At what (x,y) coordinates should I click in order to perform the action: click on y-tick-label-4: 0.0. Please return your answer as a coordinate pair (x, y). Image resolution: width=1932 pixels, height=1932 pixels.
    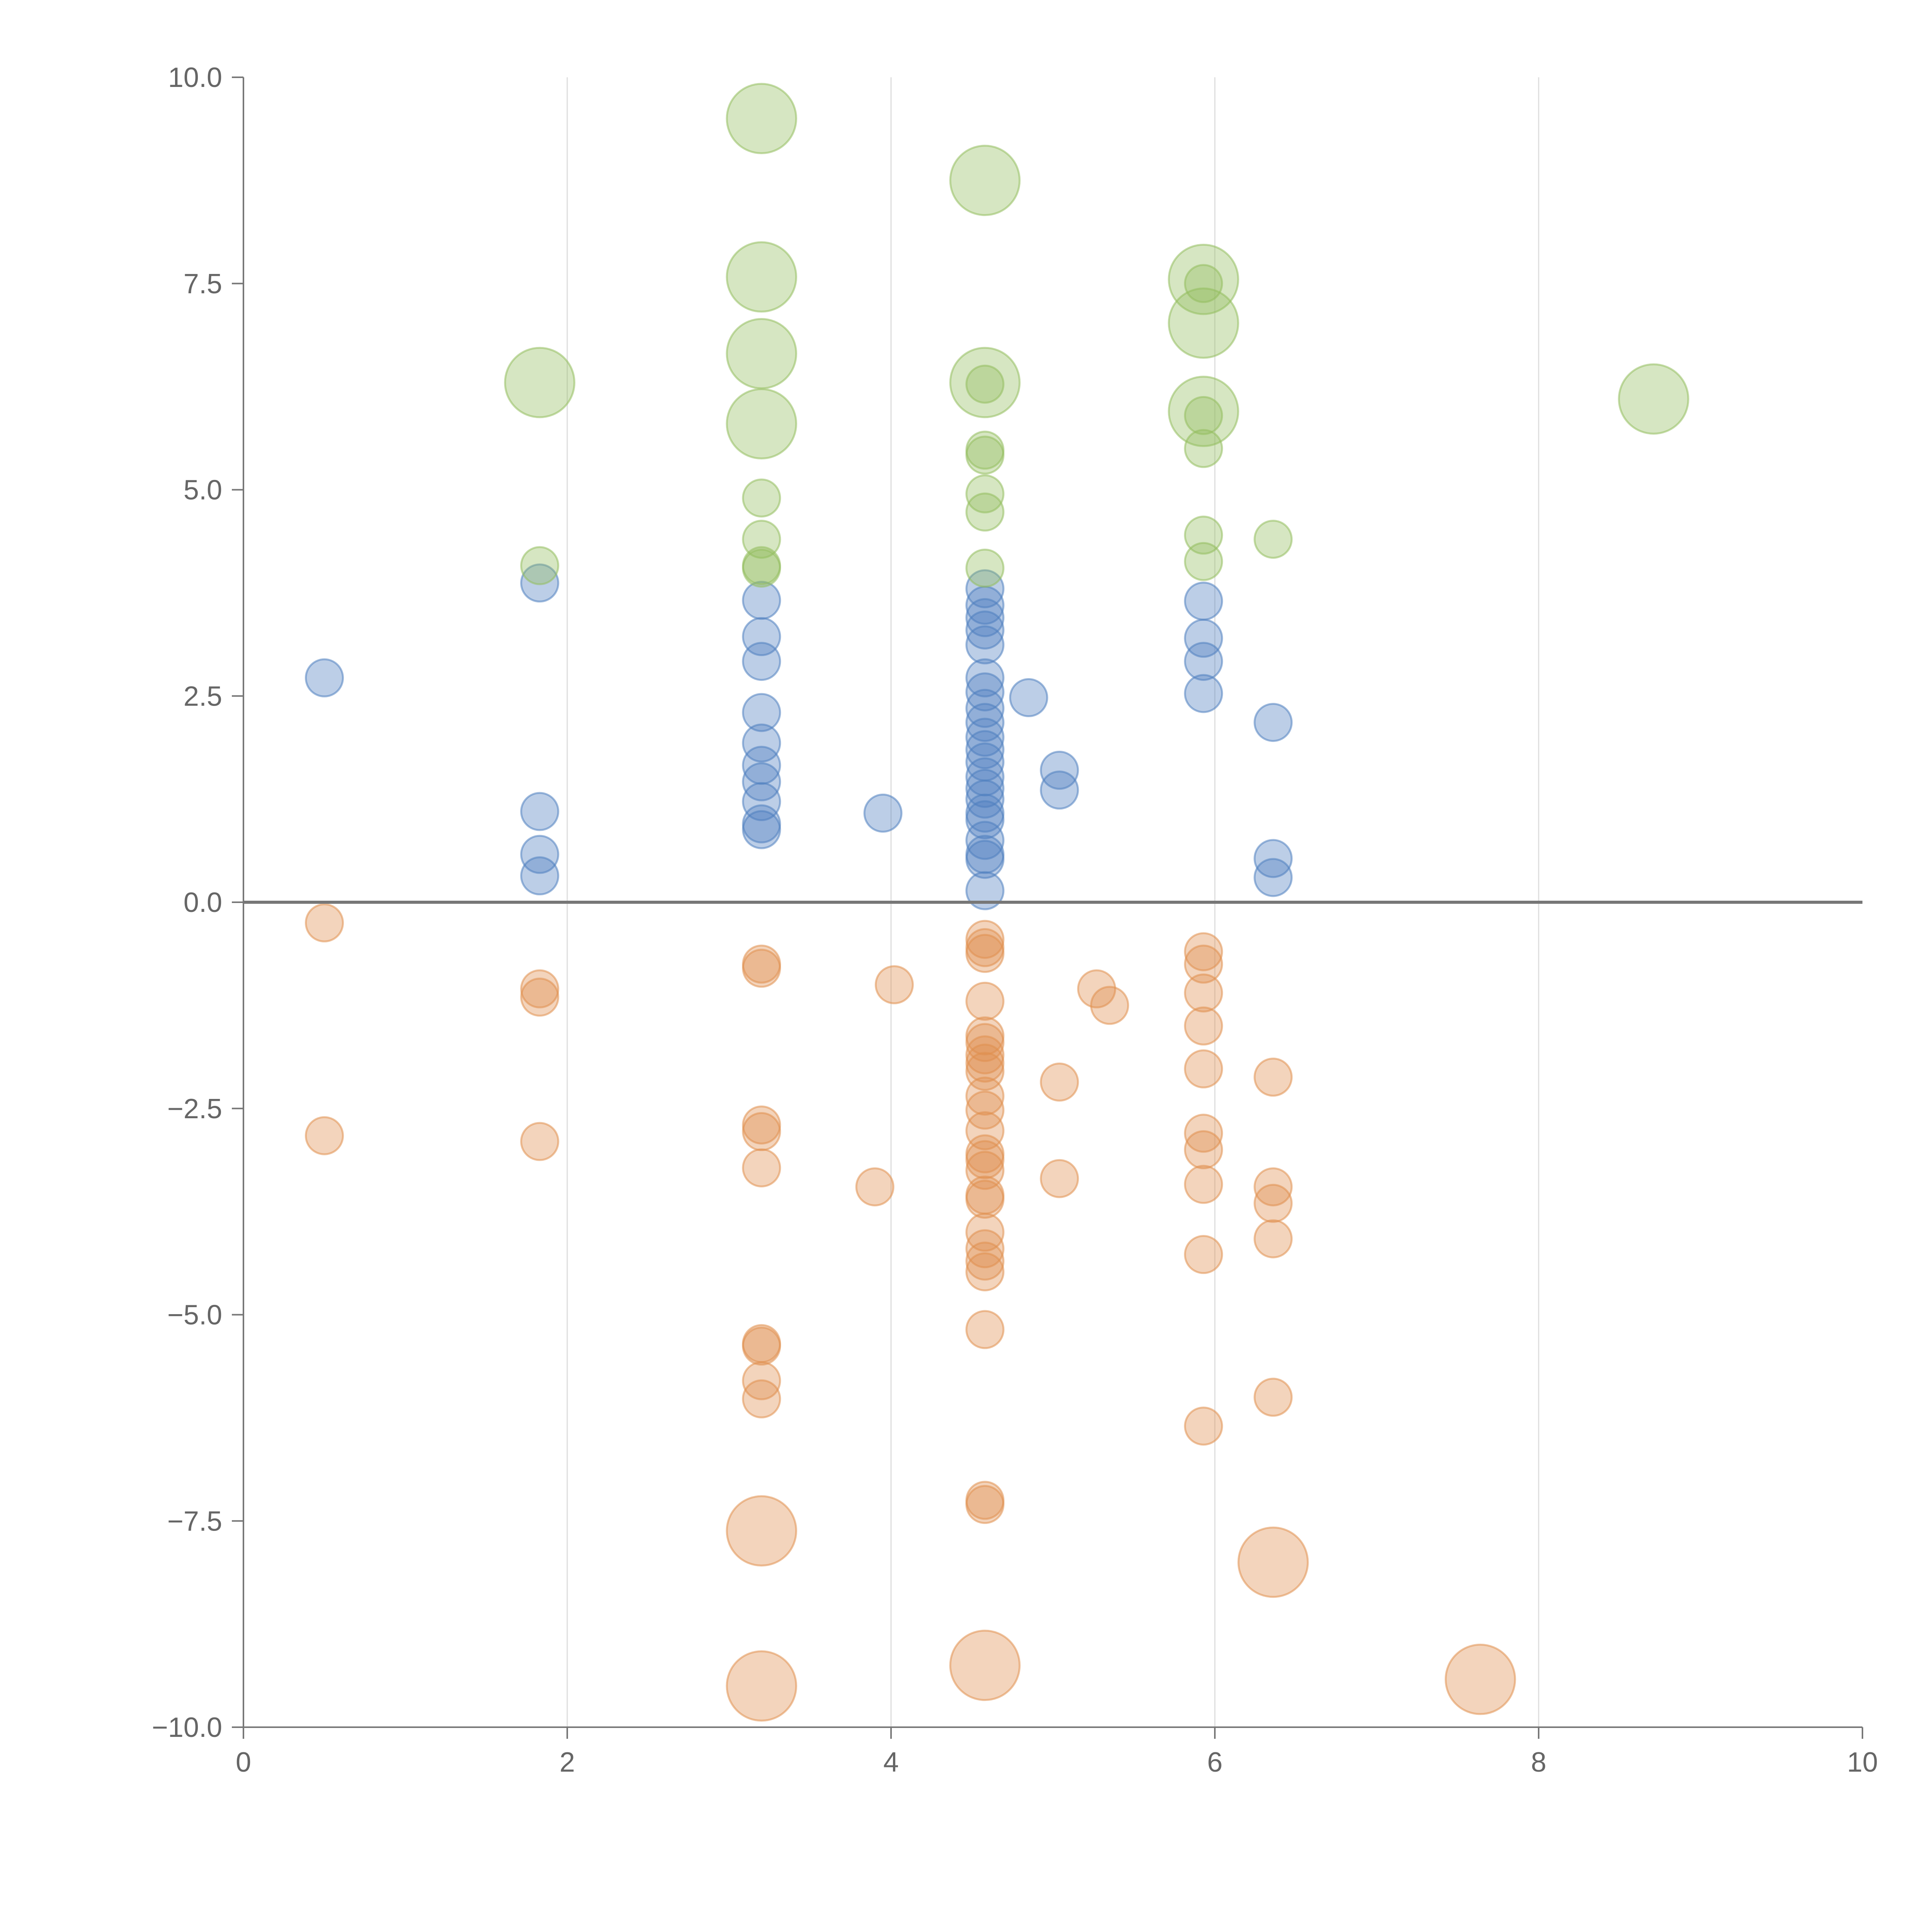
    Looking at the image, I should click on (203, 903).